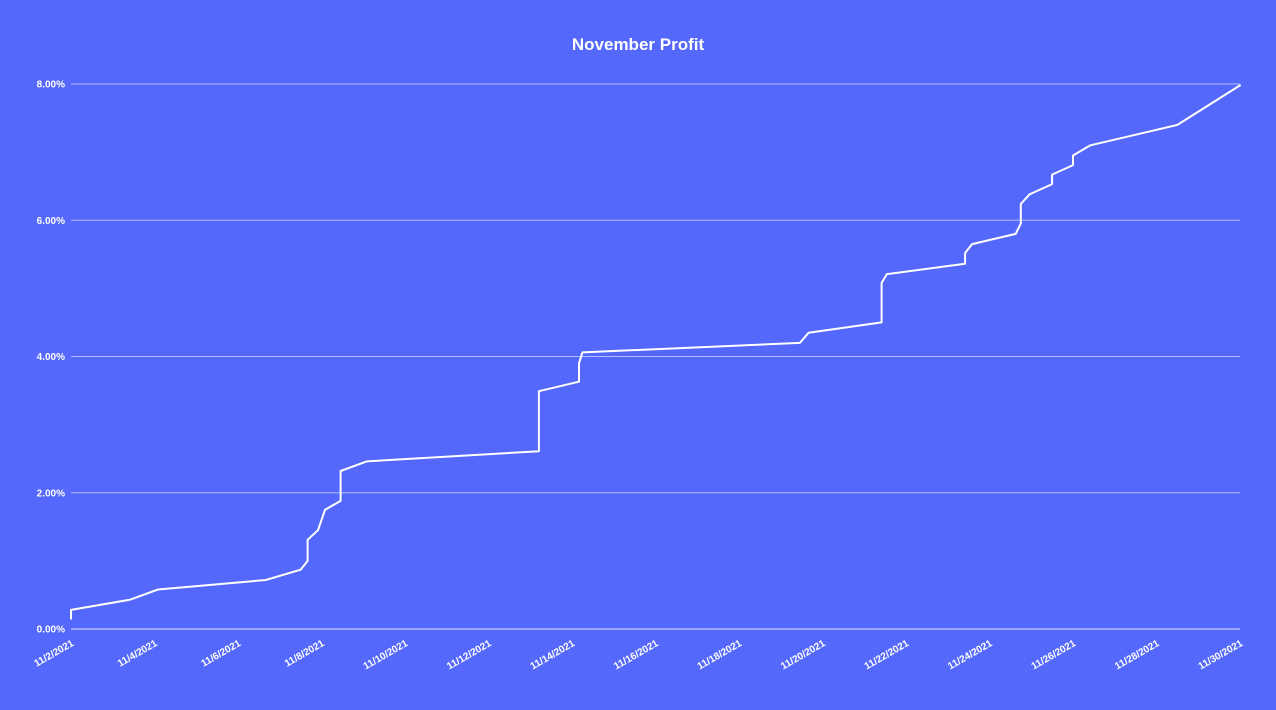 This screenshot has height=710, width=1276. Describe the element at coordinates (1221, 655) in the screenshot. I see `x-tick-label: 11/30/2021` at that location.